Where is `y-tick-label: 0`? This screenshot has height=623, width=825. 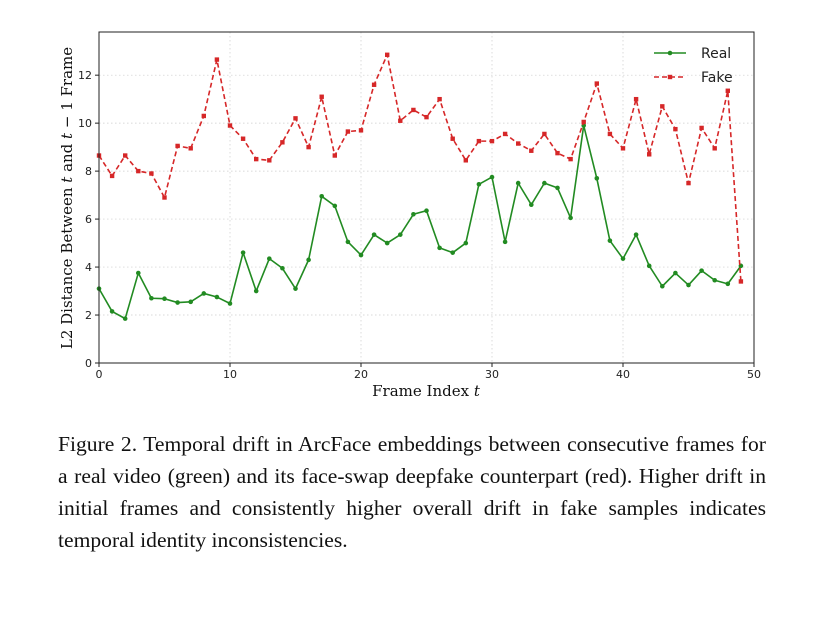 y-tick-label: 0 is located at coordinates (88, 363).